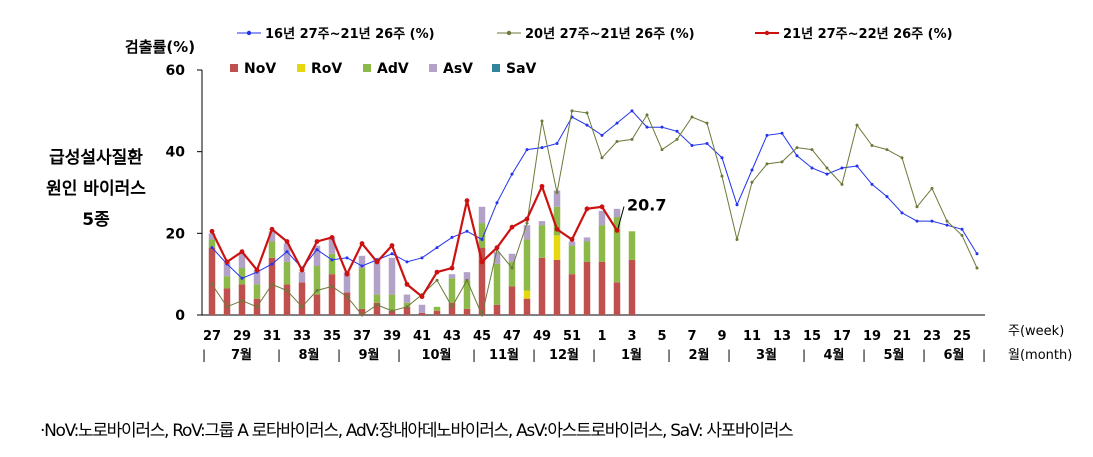  I want to click on month-label: 11월, so click(504, 355).